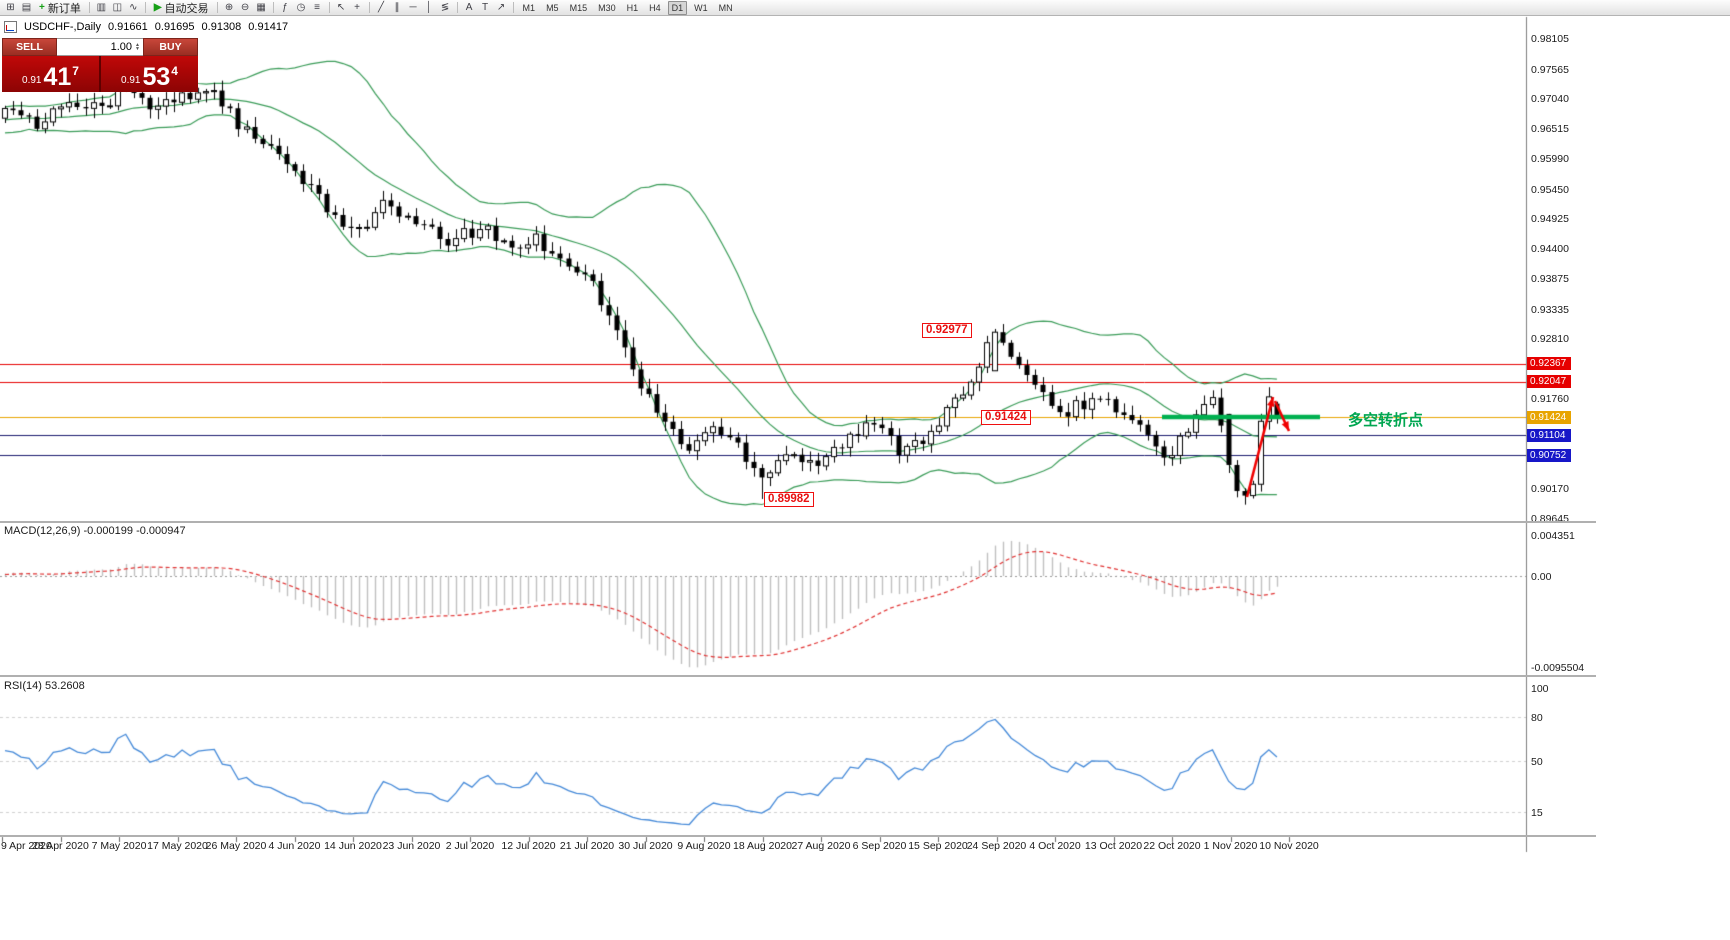 The width and height of the screenshot is (1730, 940). Describe the element at coordinates (317, 7) in the screenshot. I see `templates-icon: ≡` at that location.